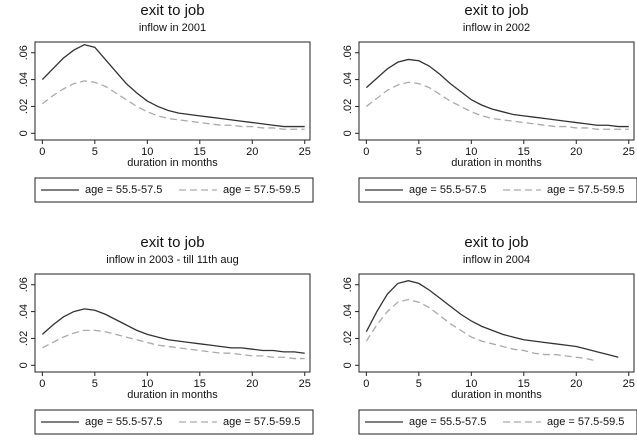 The width and height of the screenshot is (637, 441). What do you see at coordinates (172, 28) in the screenshot?
I see `chart-subtitle: inflow in 2001` at bounding box center [172, 28].